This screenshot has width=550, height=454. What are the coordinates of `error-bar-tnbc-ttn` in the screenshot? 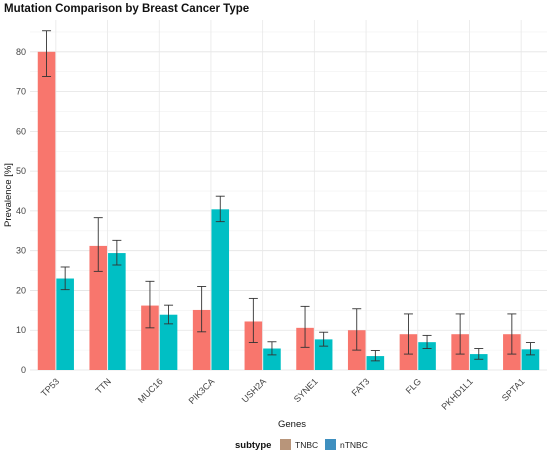 It's located at (98, 244).